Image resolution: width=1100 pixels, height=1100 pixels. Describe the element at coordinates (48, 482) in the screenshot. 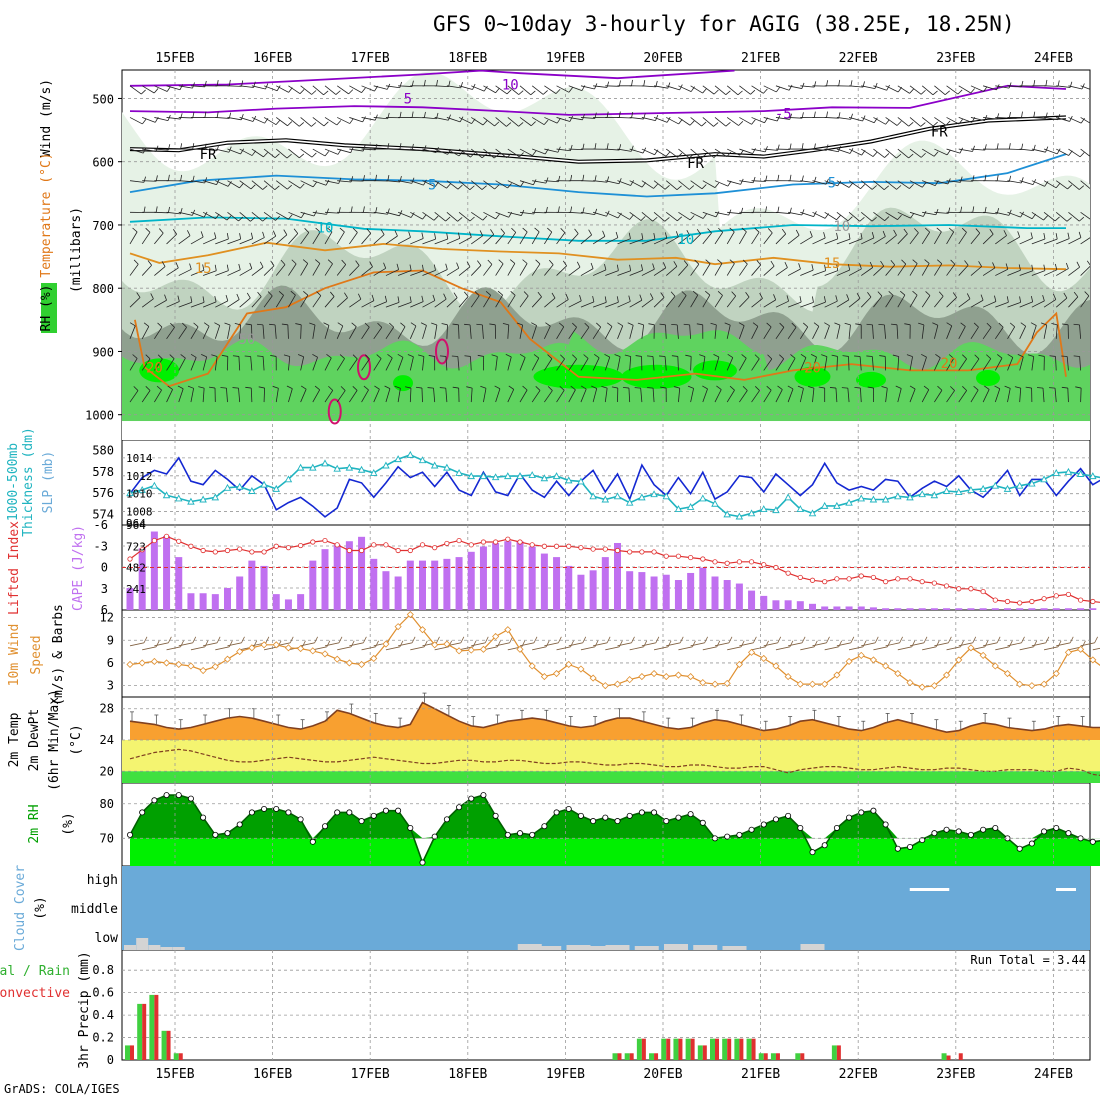

I see `label-slp: SLP (mb)` at that location.